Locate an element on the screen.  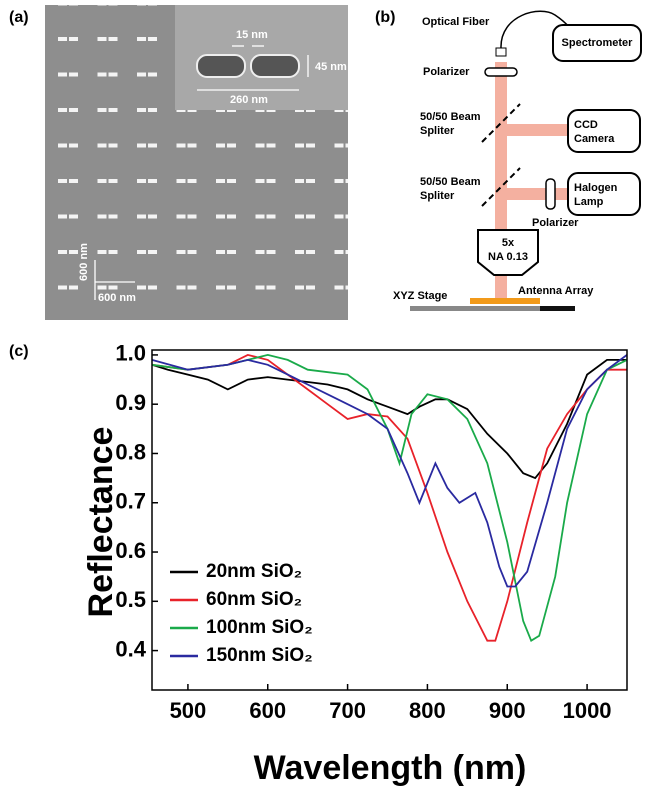
data-line is located at coordinates (389, 419).